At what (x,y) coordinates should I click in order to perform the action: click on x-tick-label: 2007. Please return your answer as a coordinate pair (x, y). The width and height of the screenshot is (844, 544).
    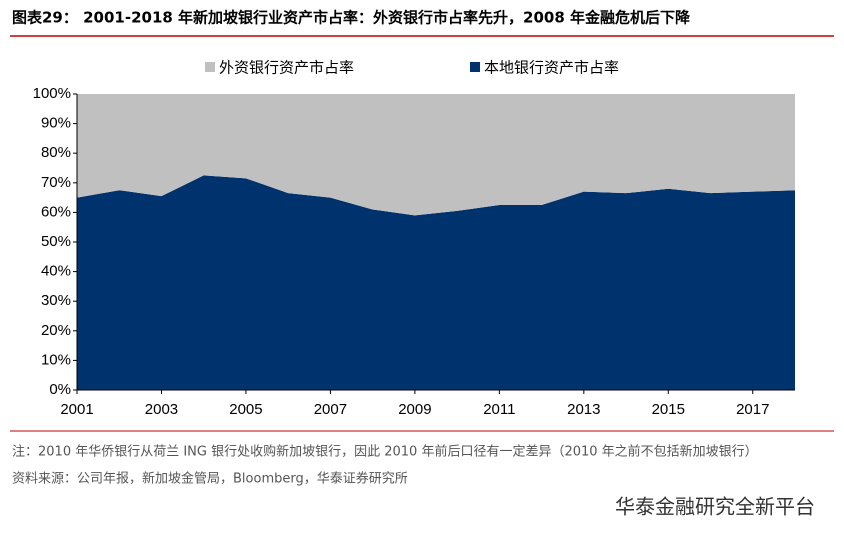
    Looking at the image, I should click on (330, 409).